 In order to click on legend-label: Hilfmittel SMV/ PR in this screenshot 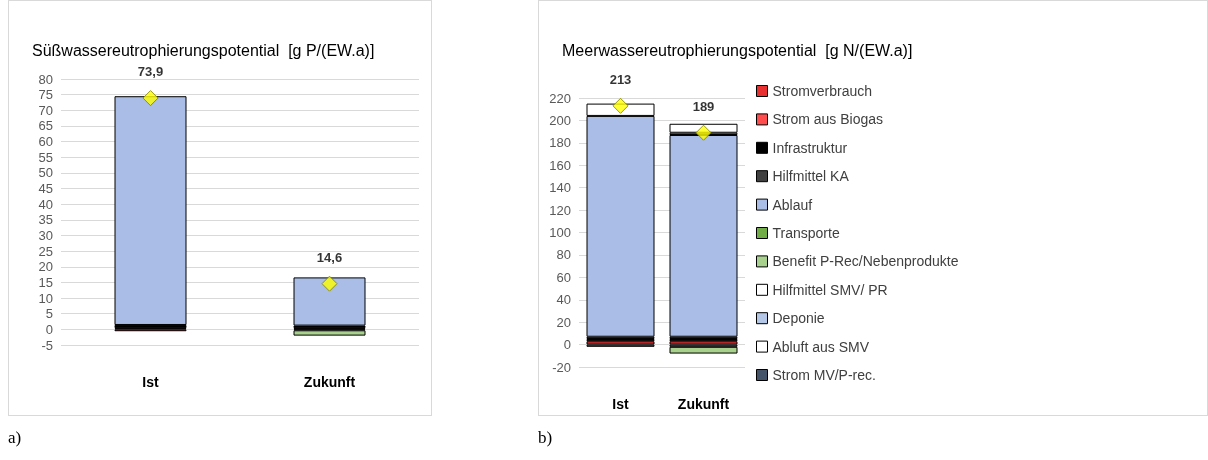, I will do `click(830, 289)`.